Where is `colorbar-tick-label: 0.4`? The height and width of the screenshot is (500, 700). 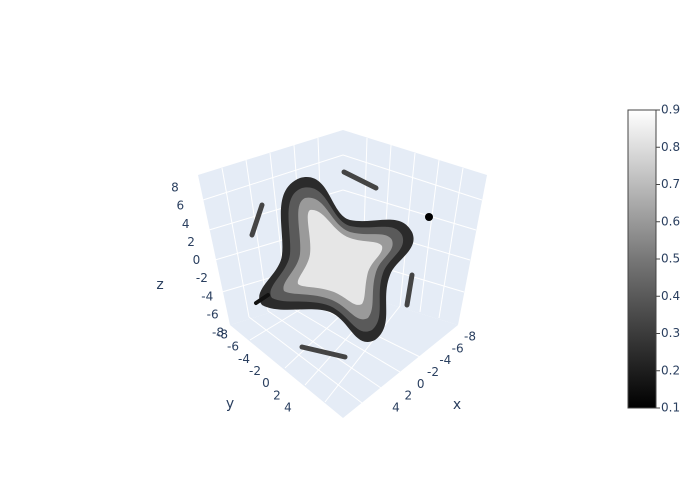
colorbar-tick-label: 0.4 is located at coordinates (670, 296).